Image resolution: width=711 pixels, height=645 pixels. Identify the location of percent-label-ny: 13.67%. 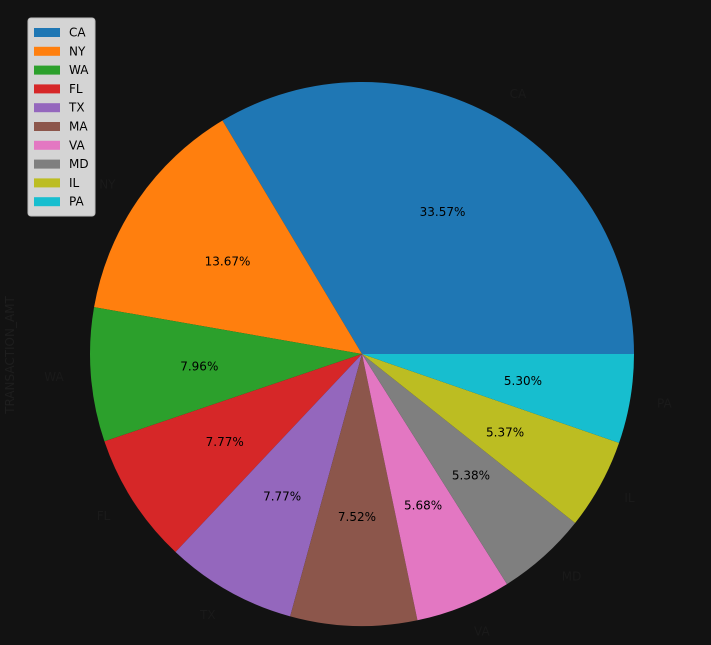
(228, 261).